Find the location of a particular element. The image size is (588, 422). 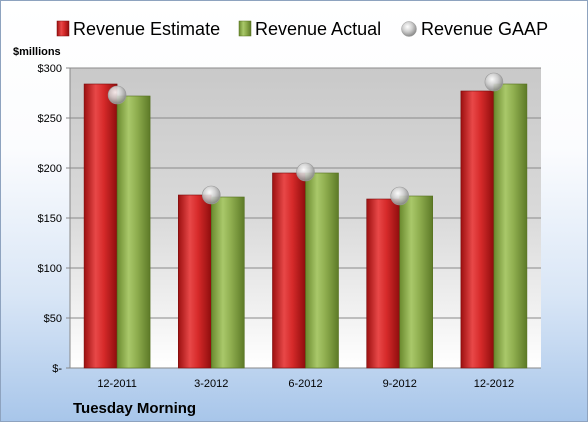

y-tick-labels: $- $50 $100 $150 $200 $250 $300 is located at coordinates (54, 219).